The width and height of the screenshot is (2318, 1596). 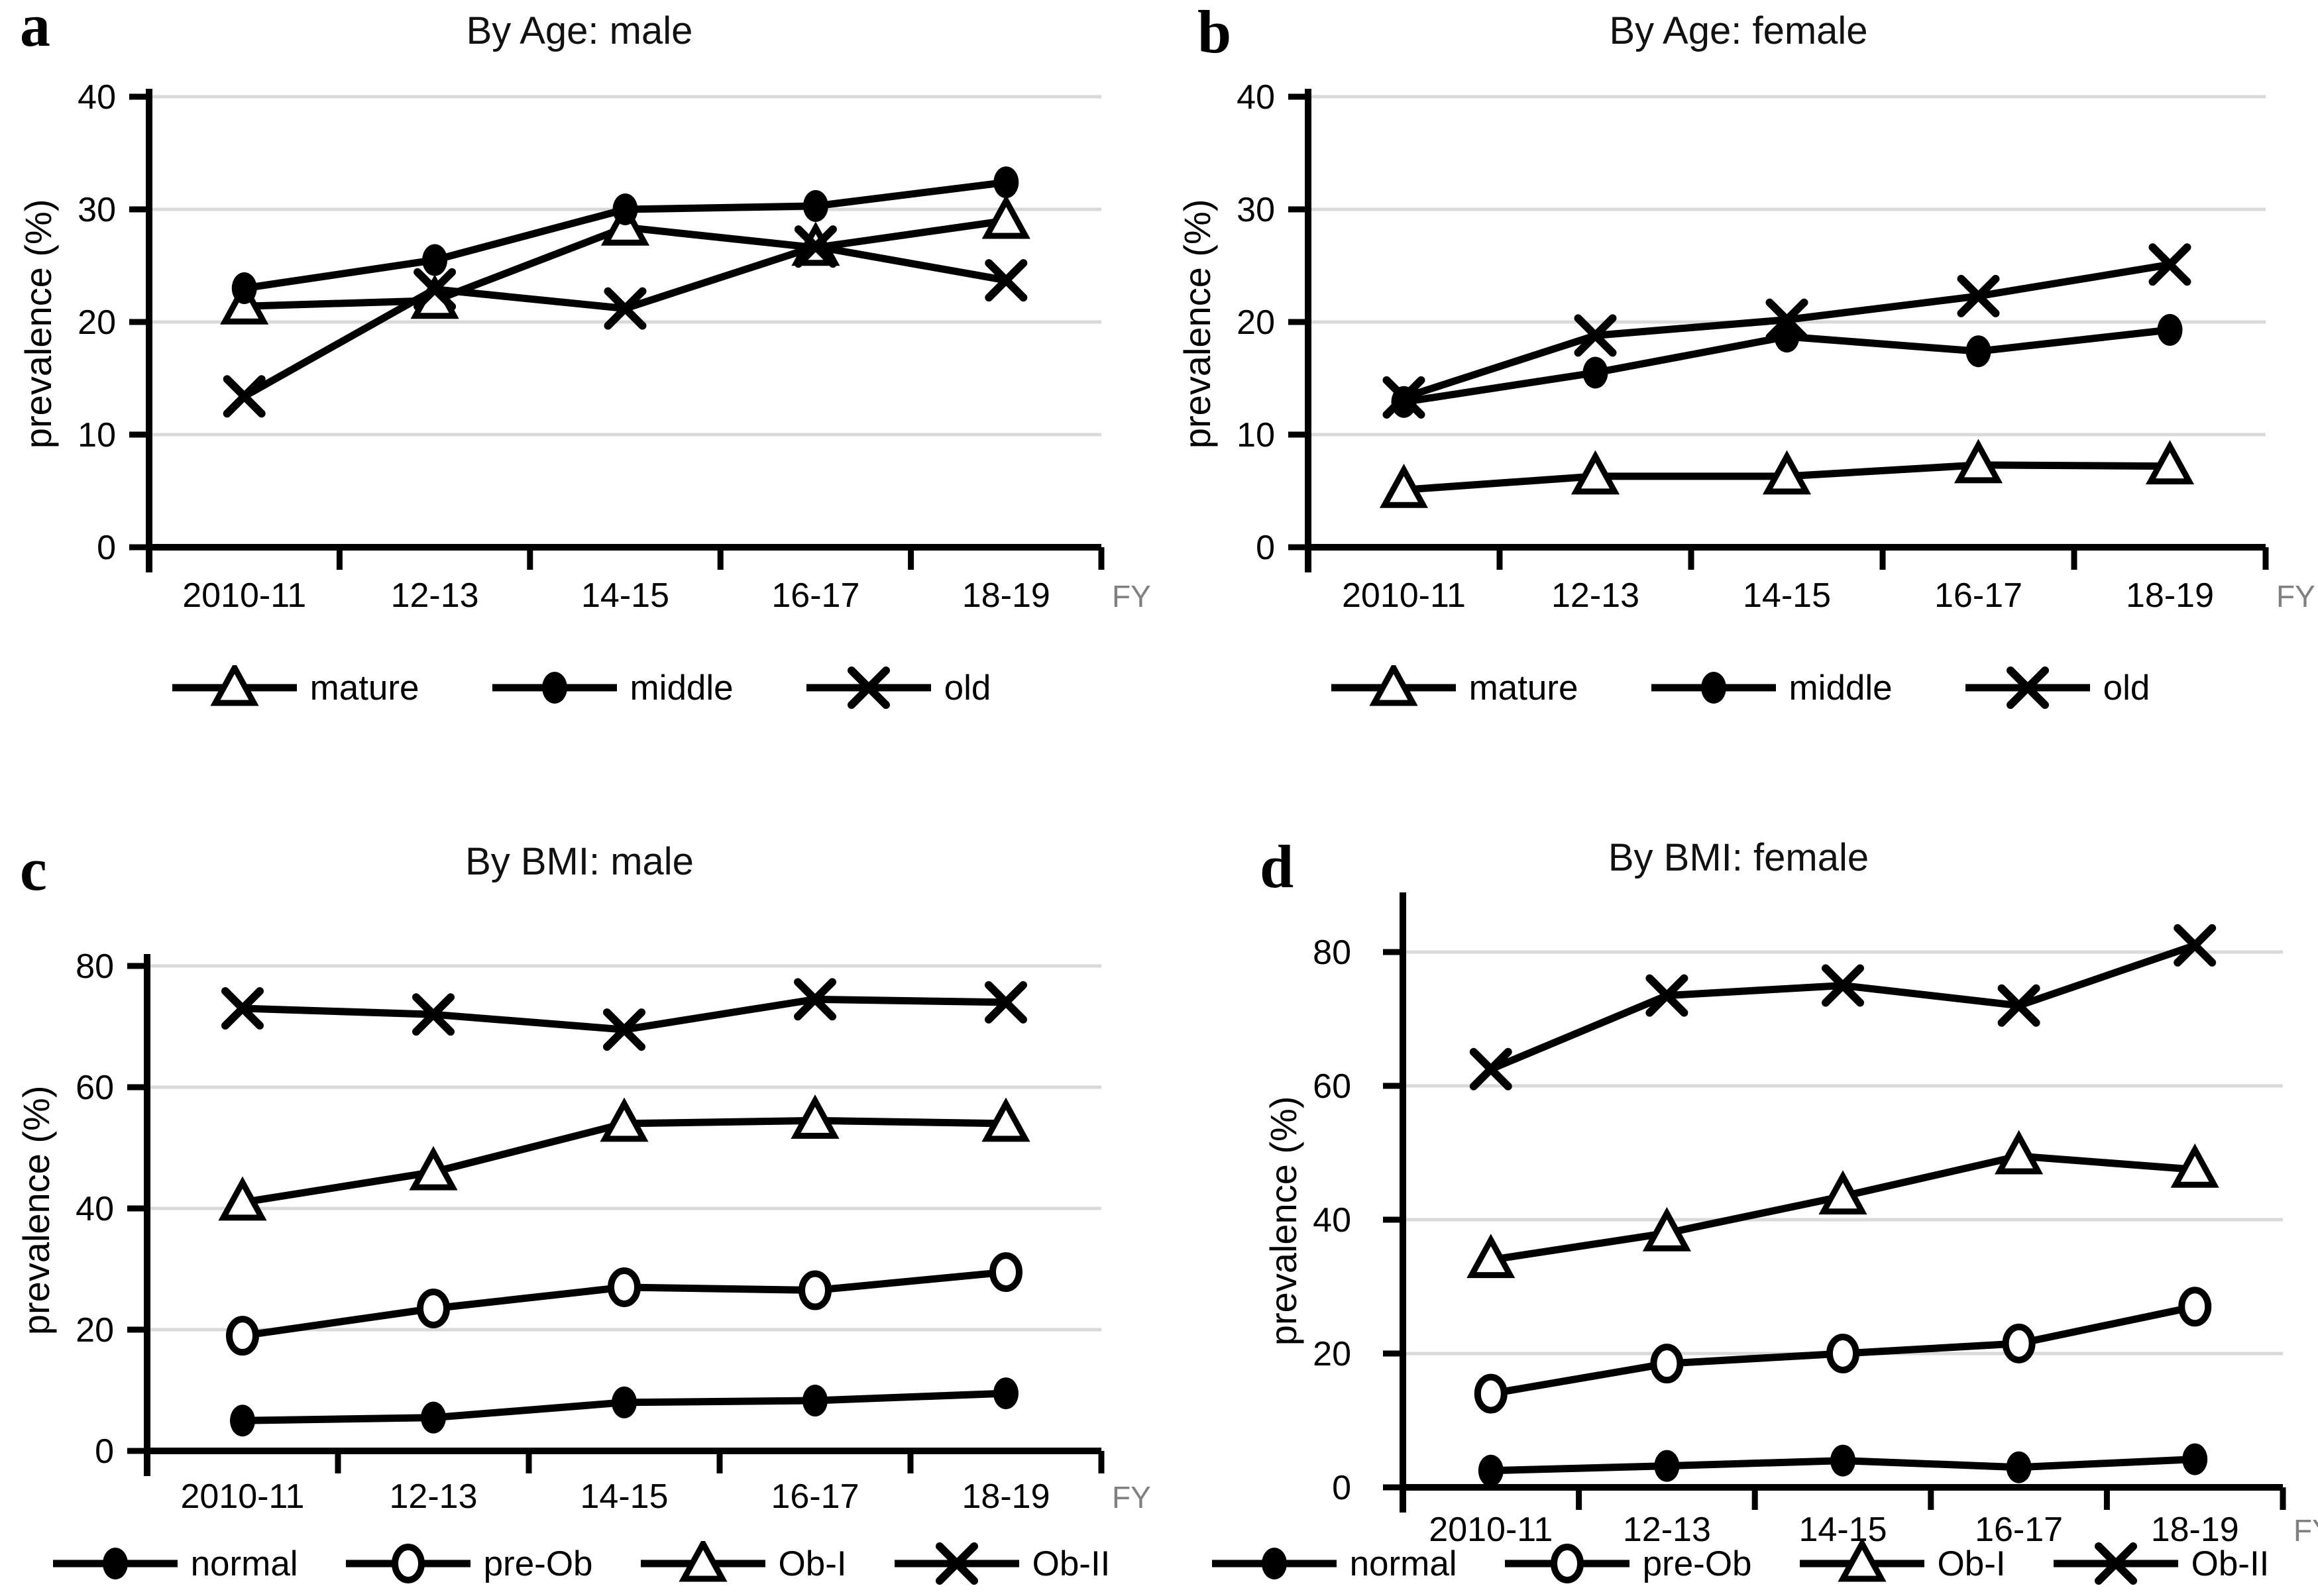 I want to click on legend-d: normal pre-Ob Ob-I Ob-II, so click(x=1738, y=1563).